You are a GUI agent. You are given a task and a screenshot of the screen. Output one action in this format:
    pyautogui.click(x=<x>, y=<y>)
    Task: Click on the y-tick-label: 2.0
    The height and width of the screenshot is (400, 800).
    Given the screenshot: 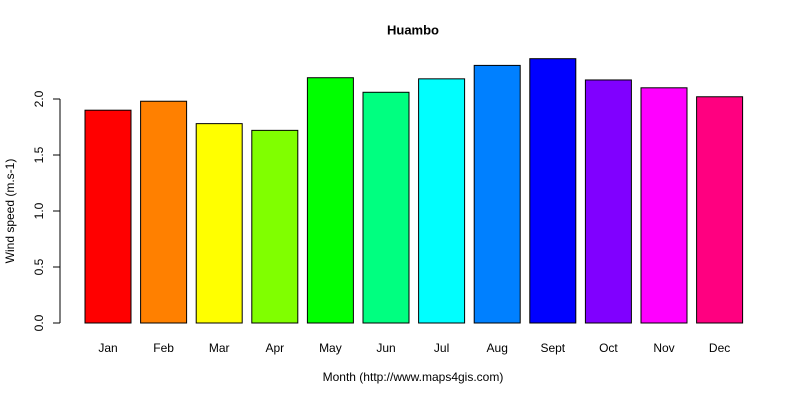 What is the action you would take?
    pyautogui.click(x=39, y=98)
    